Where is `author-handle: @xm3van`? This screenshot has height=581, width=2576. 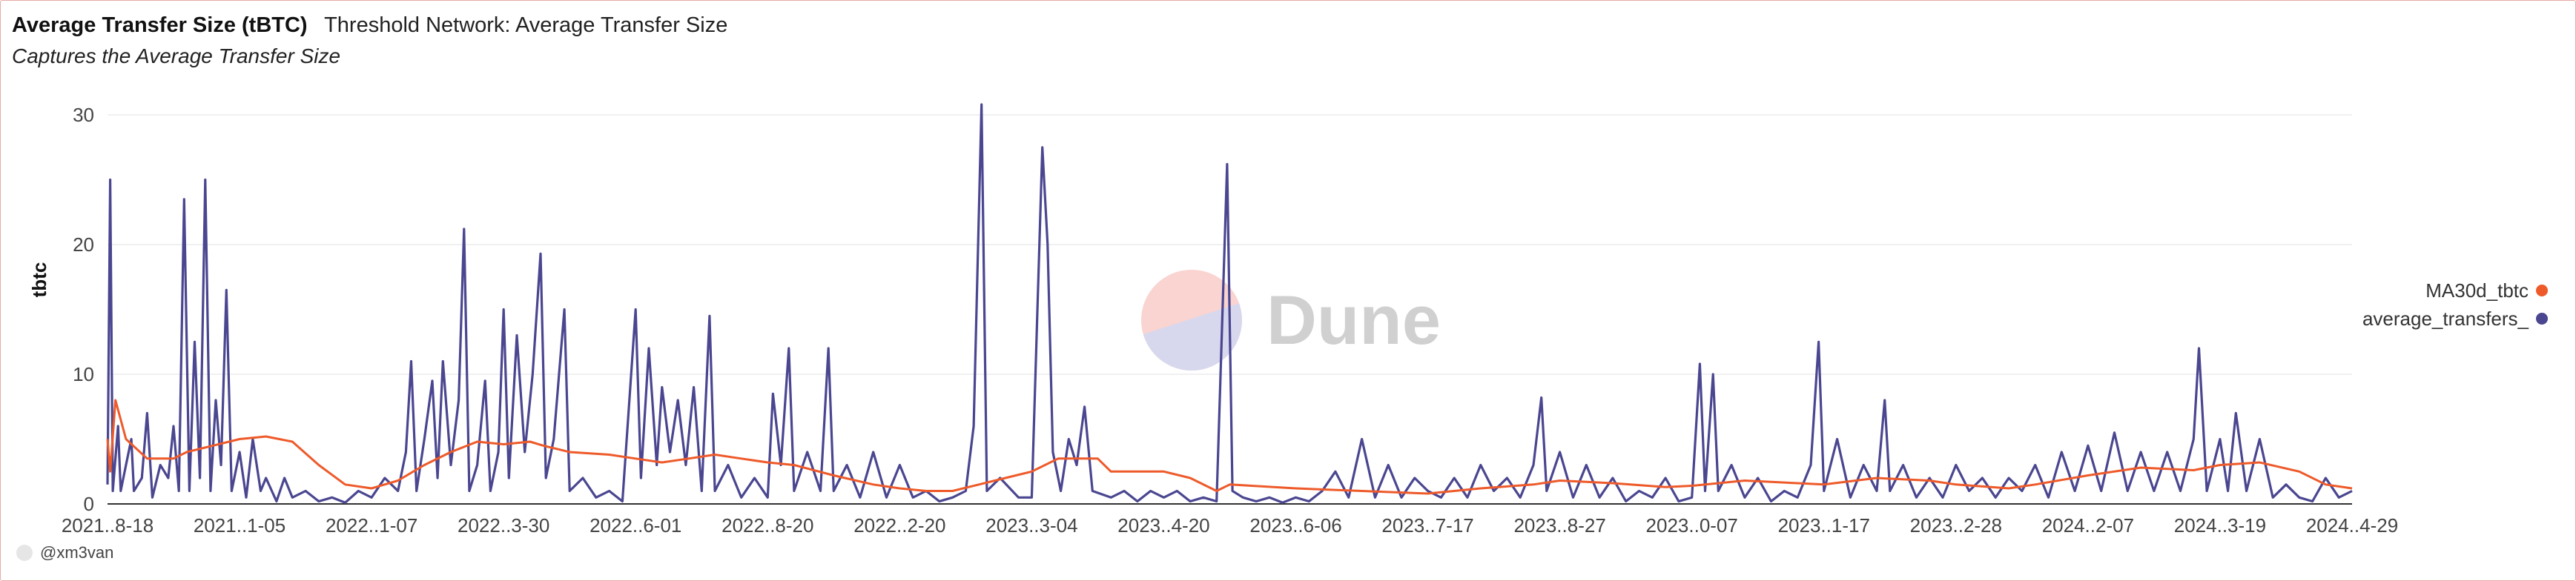 author-handle: @xm3van is located at coordinates (77, 552).